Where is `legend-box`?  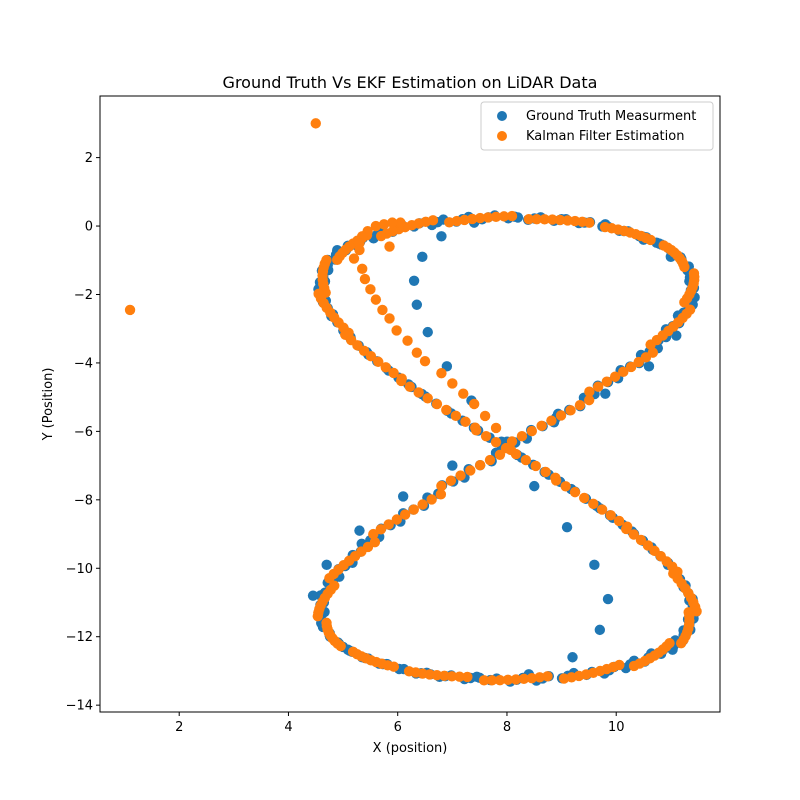
legend-box is located at coordinates (597, 126).